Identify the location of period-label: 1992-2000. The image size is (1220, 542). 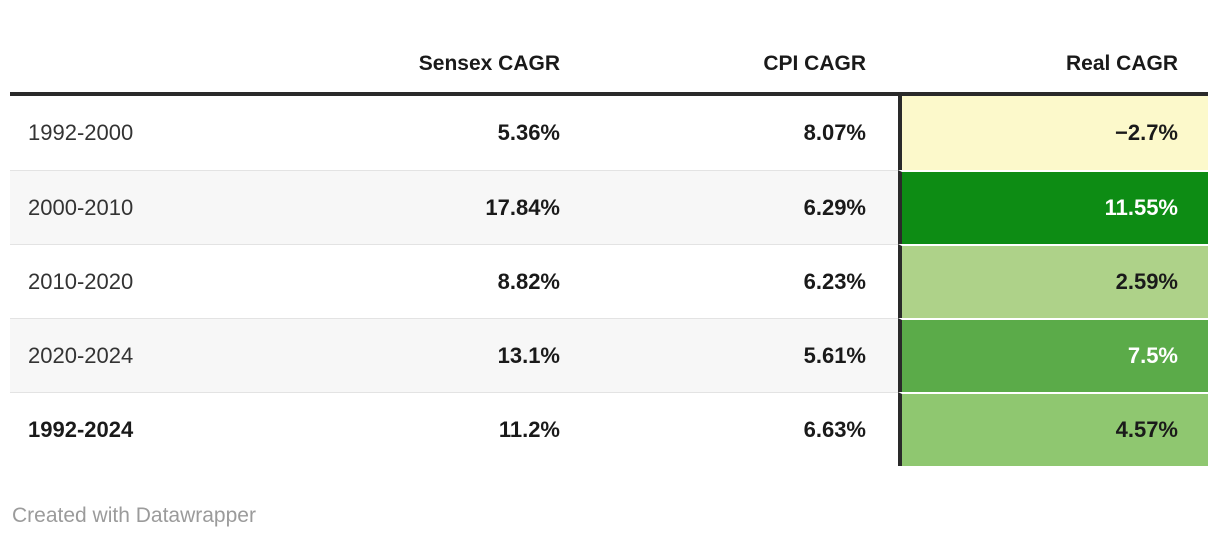
(81, 132).